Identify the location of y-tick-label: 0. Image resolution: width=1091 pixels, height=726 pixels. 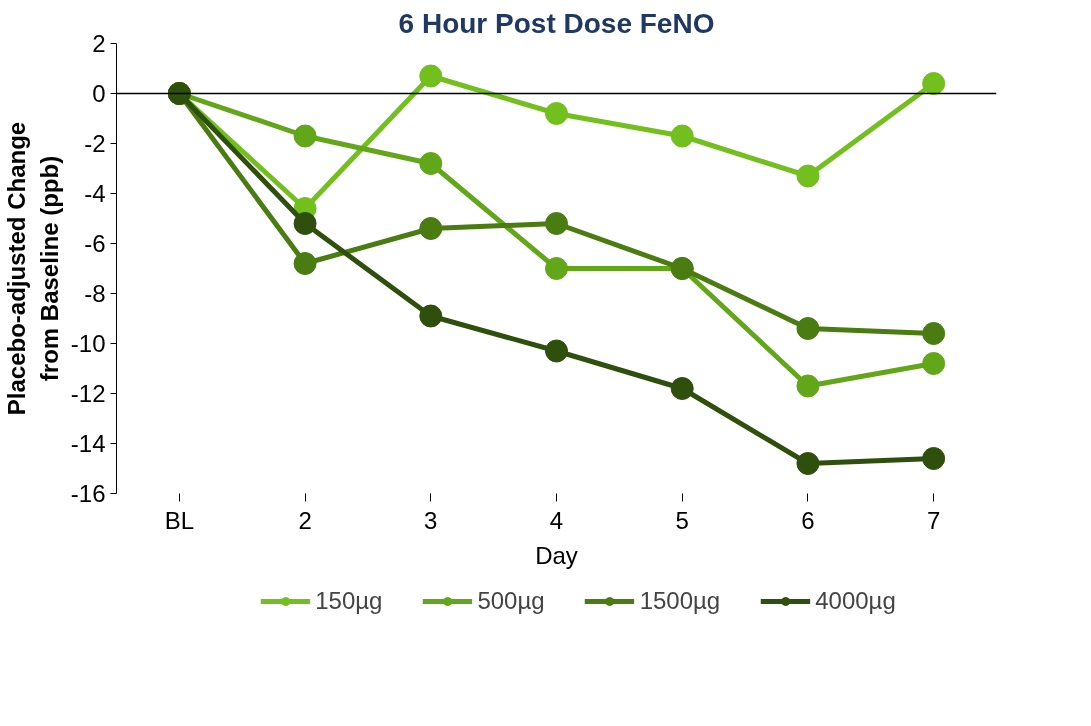
(99, 93).